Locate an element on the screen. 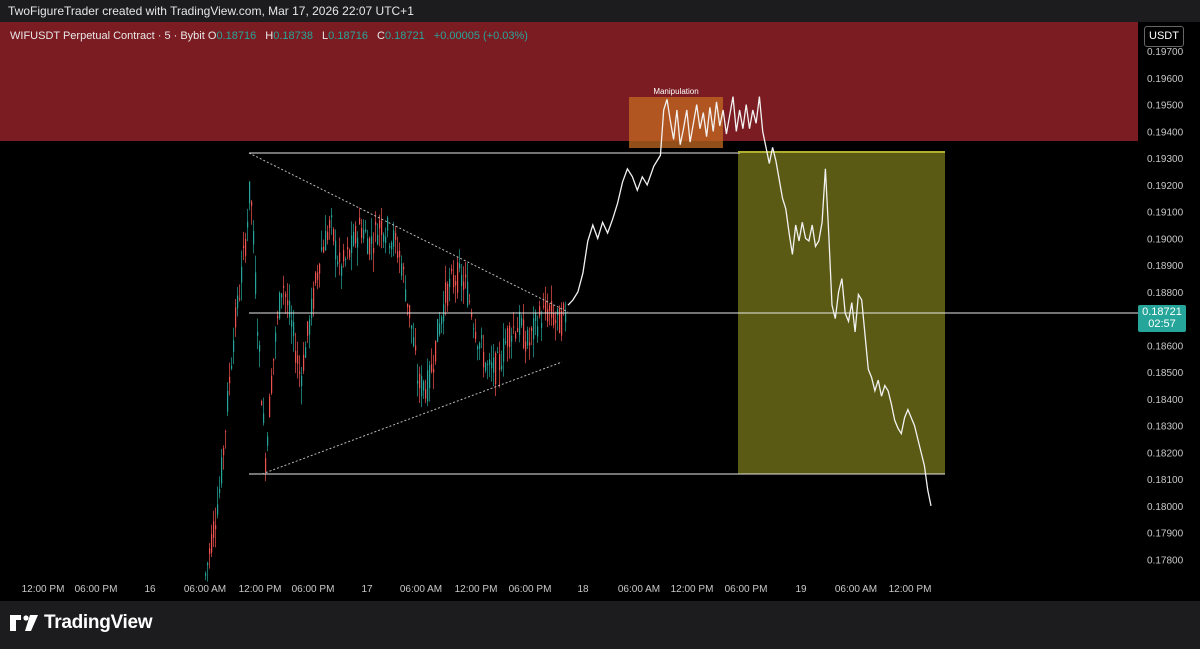  currency-button: USDT is located at coordinates (1164, 36).